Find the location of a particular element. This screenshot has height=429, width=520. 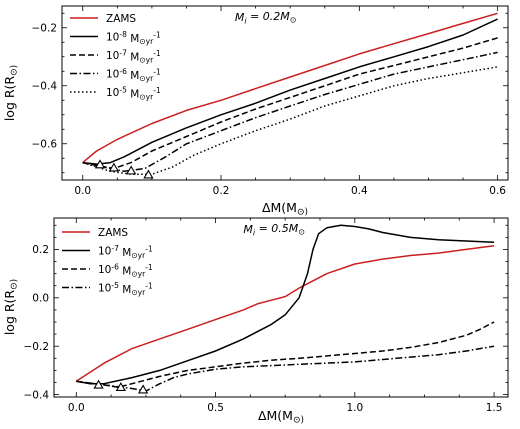

y-tick-label: −0.6 is located at coordinates (45, 145).